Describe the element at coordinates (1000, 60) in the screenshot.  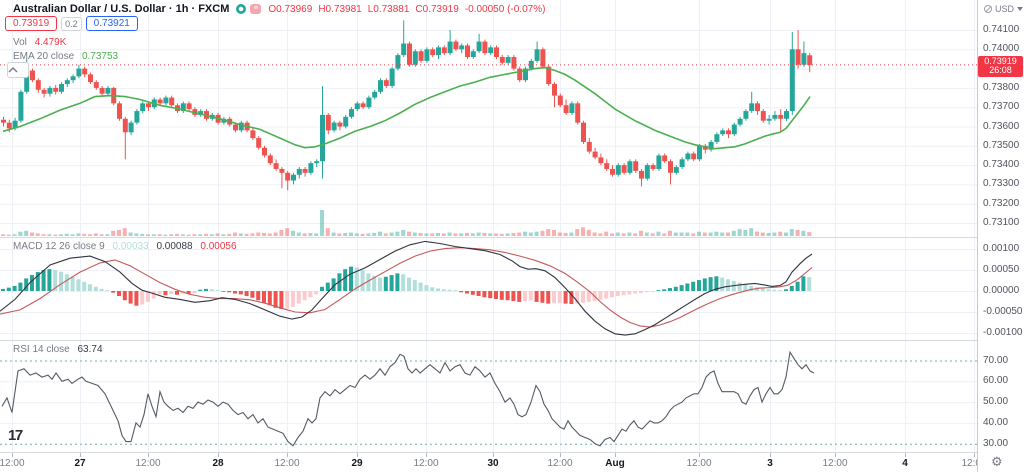
I see `last-price-value: 0.73919` at that location.